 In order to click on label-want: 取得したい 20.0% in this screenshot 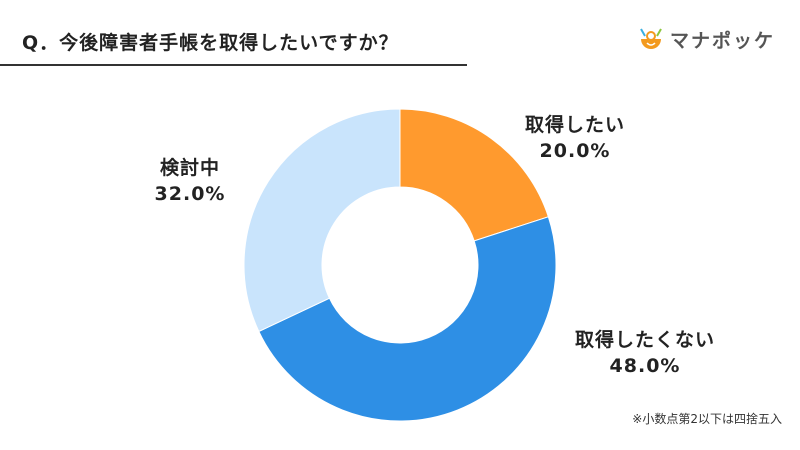, I will do `click(575, 138)`.